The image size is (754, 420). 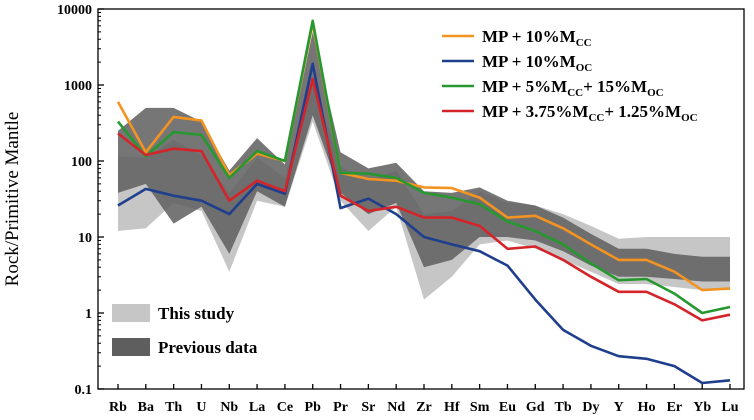 I want to click on x-tick-label-tb: Tb, so click(x=563, y=407).